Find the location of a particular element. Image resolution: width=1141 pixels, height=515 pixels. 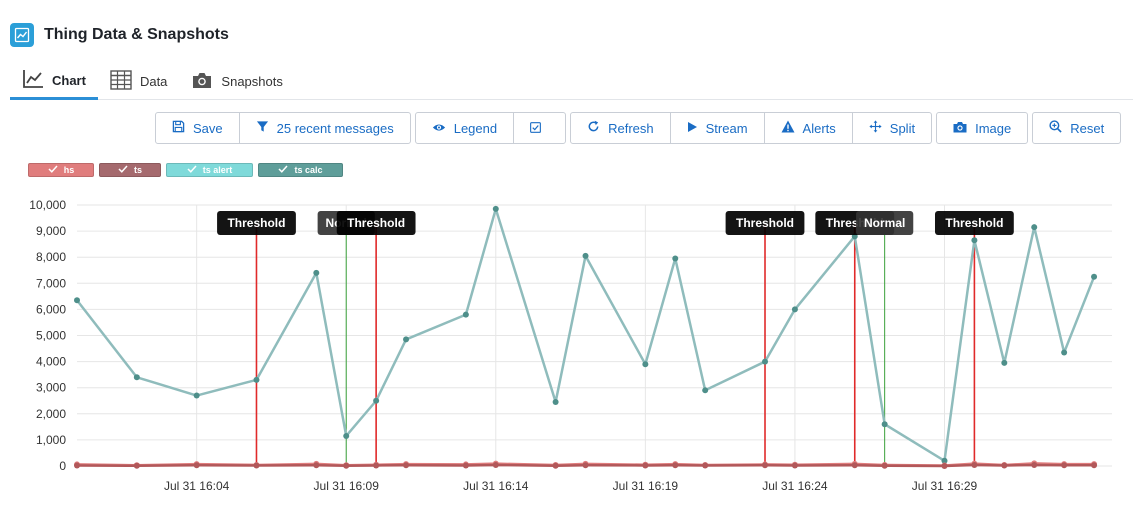

move-arrows-icon is located at coordinates (879, 128).